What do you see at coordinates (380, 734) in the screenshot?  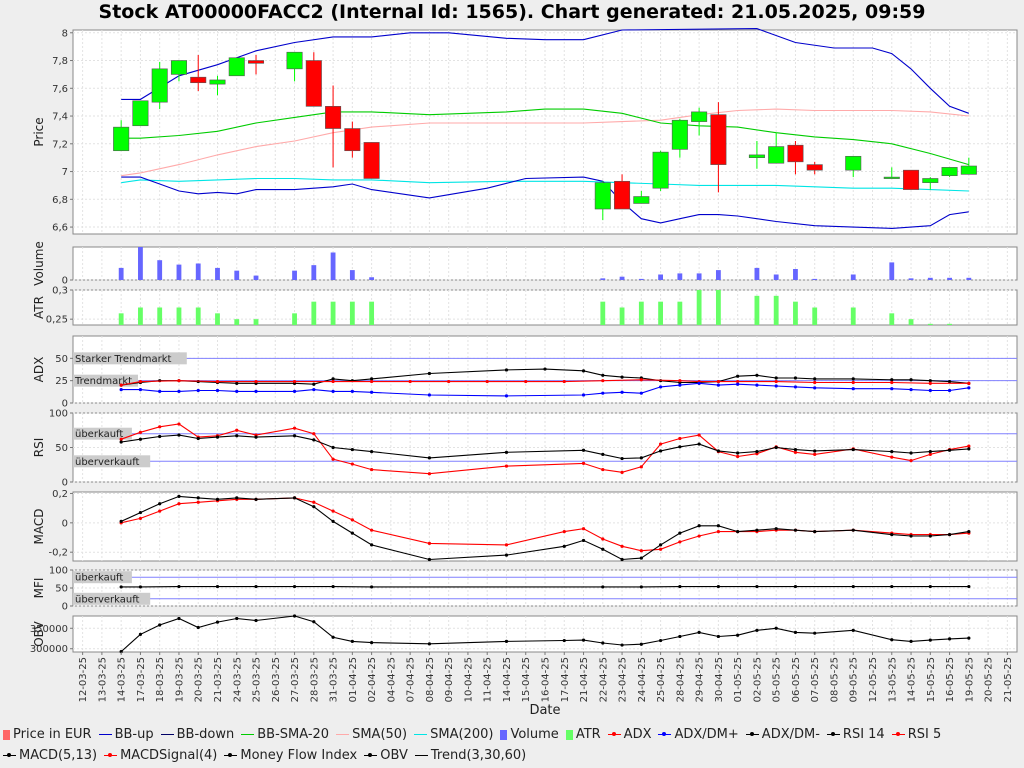 I see `legend-label: SMA(50)` at bounding box center [380, 734].